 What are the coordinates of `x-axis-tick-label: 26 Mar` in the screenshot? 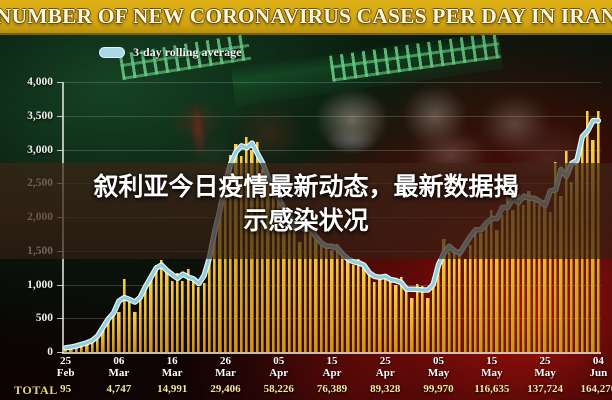 It's located at (225, 367).